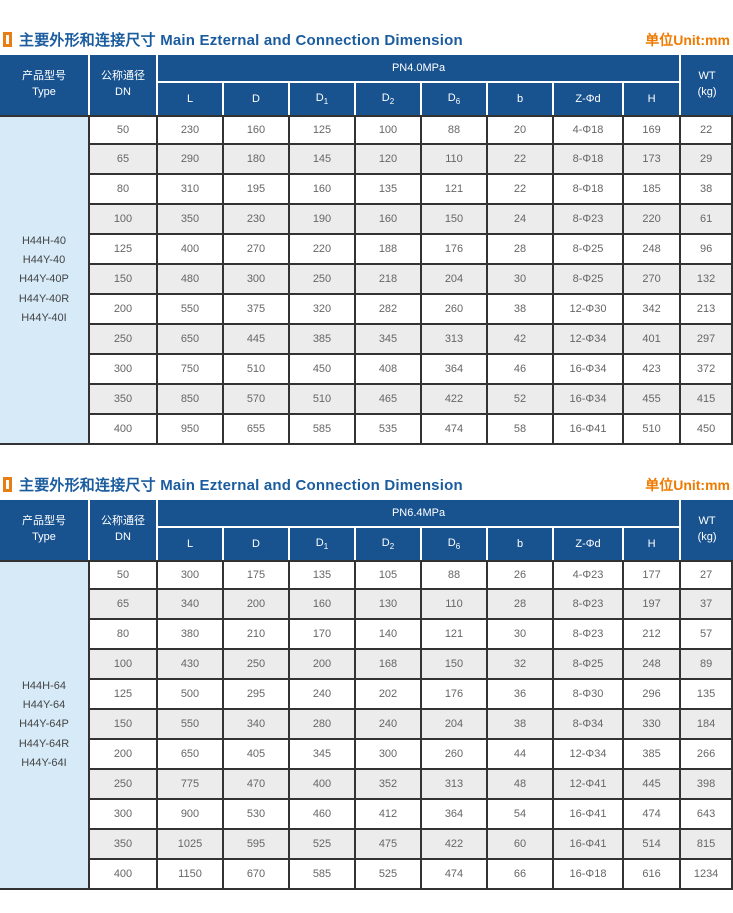  Describe the element at coordinates (257, 575) in the screenshot. I see `dim-value: 175` at that location.